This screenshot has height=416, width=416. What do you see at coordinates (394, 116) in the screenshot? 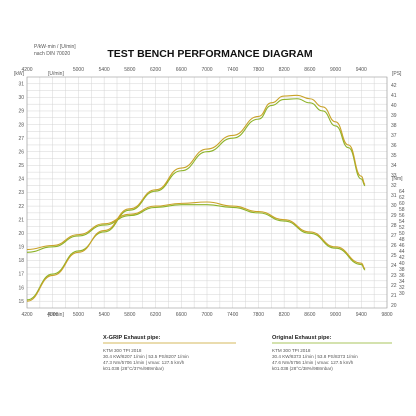
I see `y-right-power-tick-39: 39` at bounding box center [394, 116].